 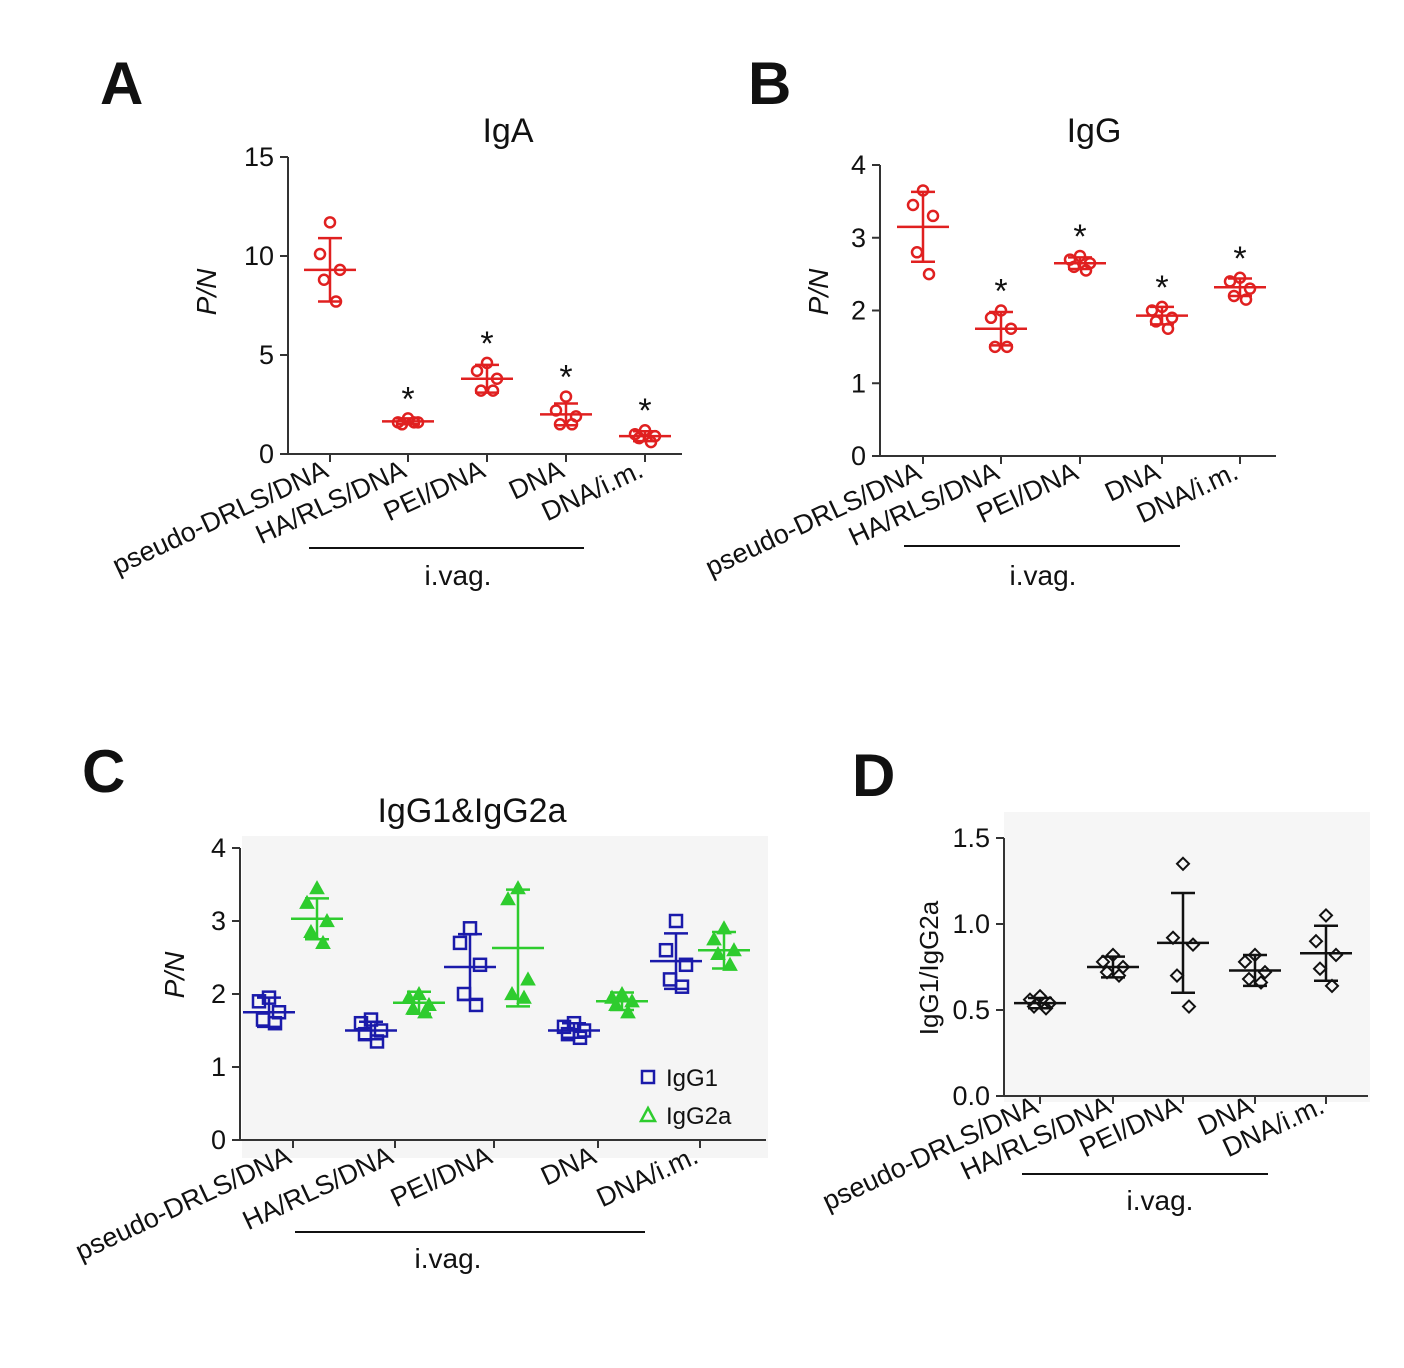 What do you see at coordinates (505, 997) in the screenshot?
I see `panel-c-plot-background` at bounding box center [505, 997].